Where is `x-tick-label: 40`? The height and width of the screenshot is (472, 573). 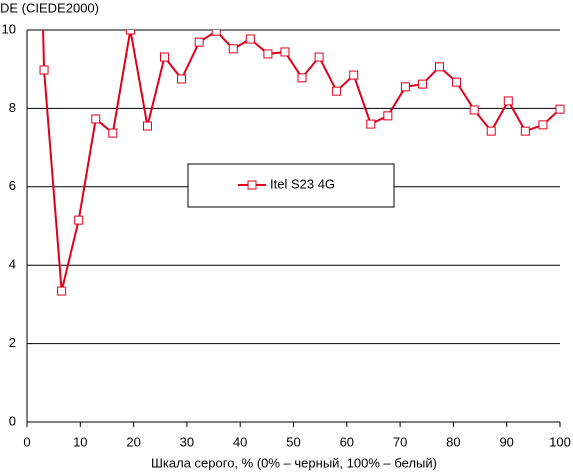
x-tick-label: 40 is located at coordinates (240, 441).